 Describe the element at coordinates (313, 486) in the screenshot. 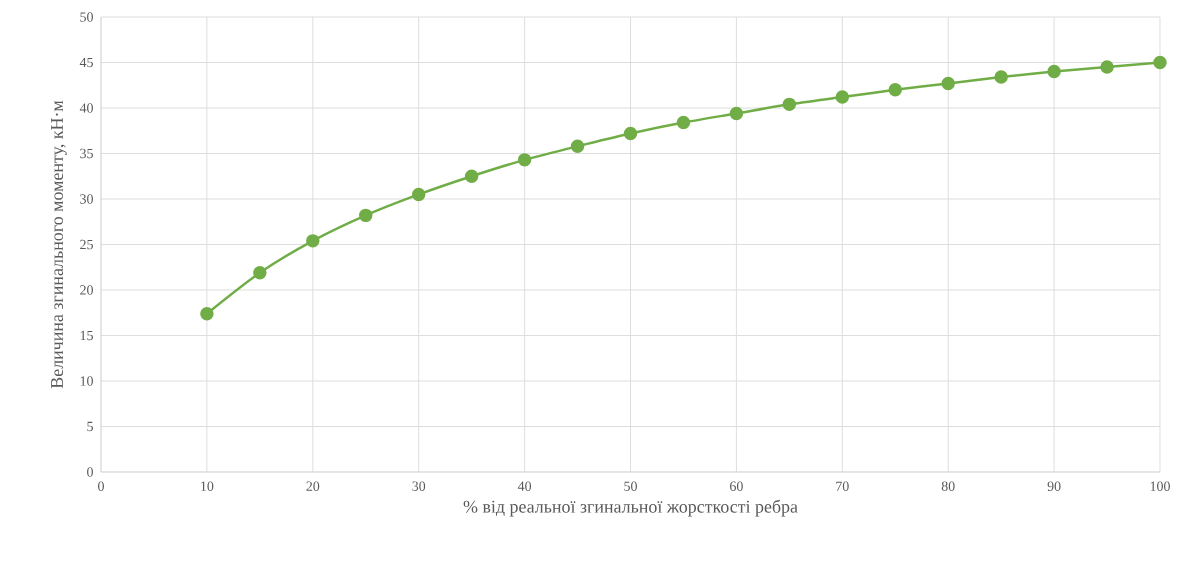

I see `x-tick-label: 20` at that location.